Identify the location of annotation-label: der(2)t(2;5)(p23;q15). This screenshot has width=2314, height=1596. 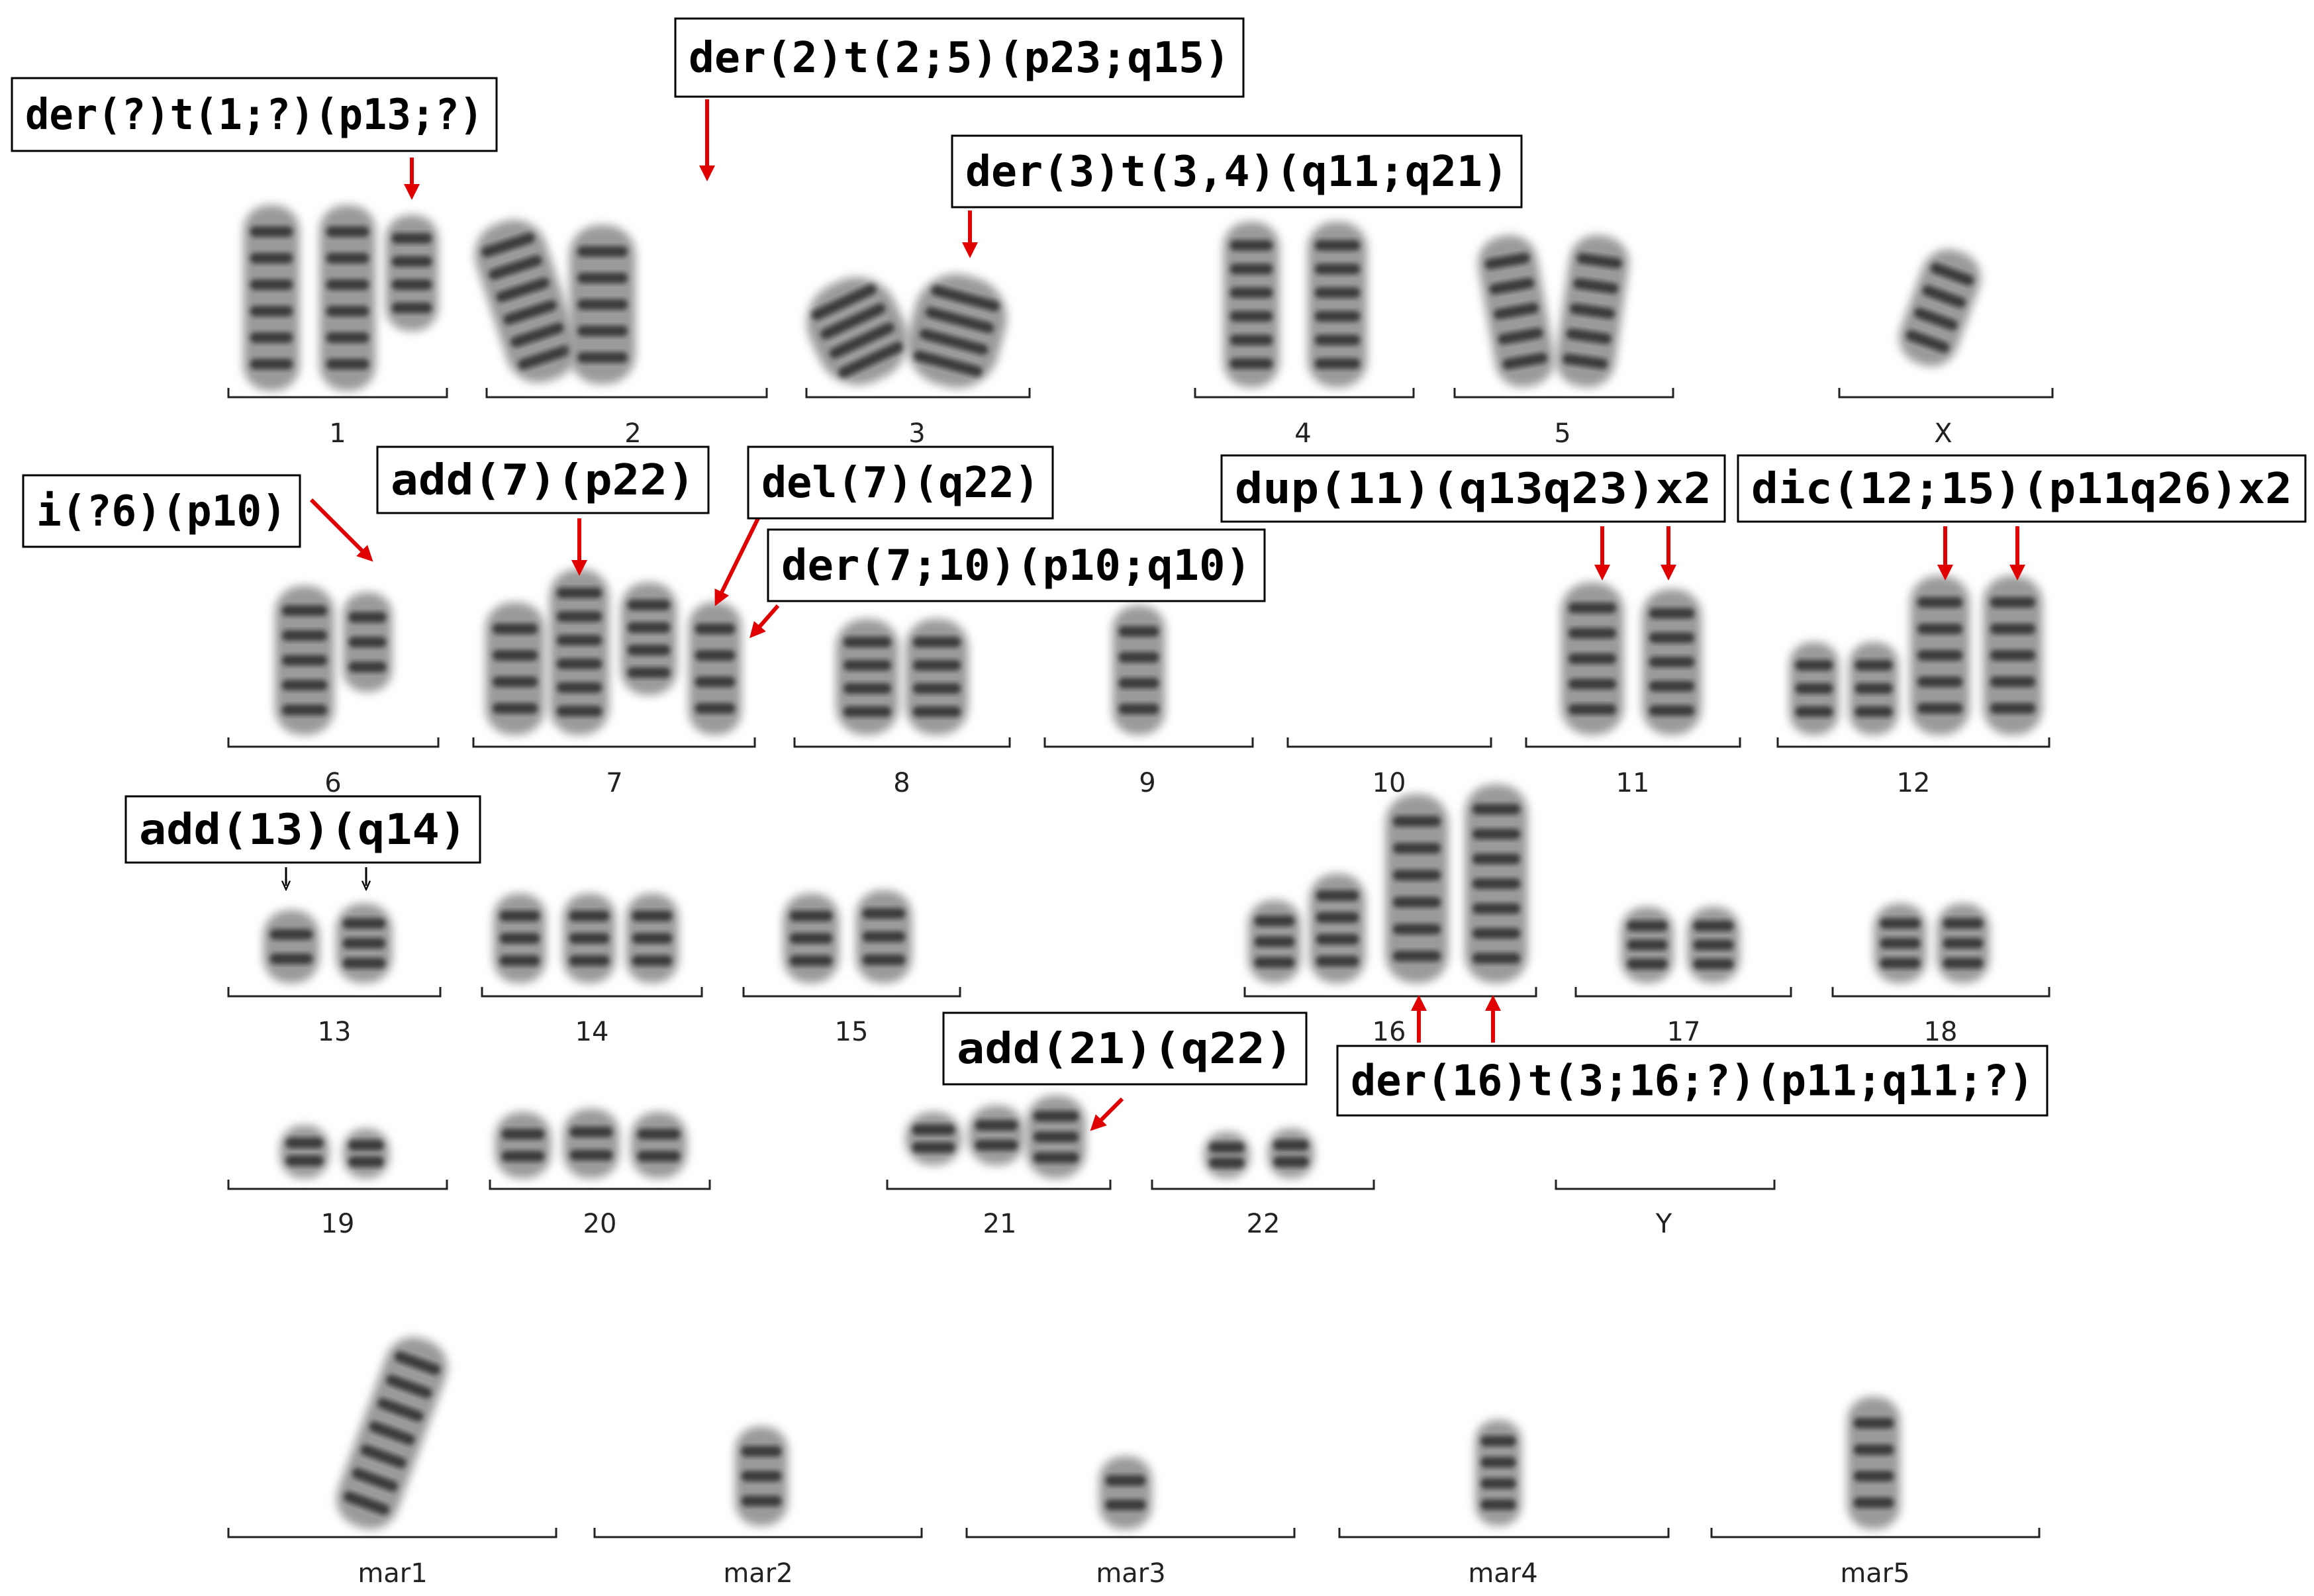
(959, 58).